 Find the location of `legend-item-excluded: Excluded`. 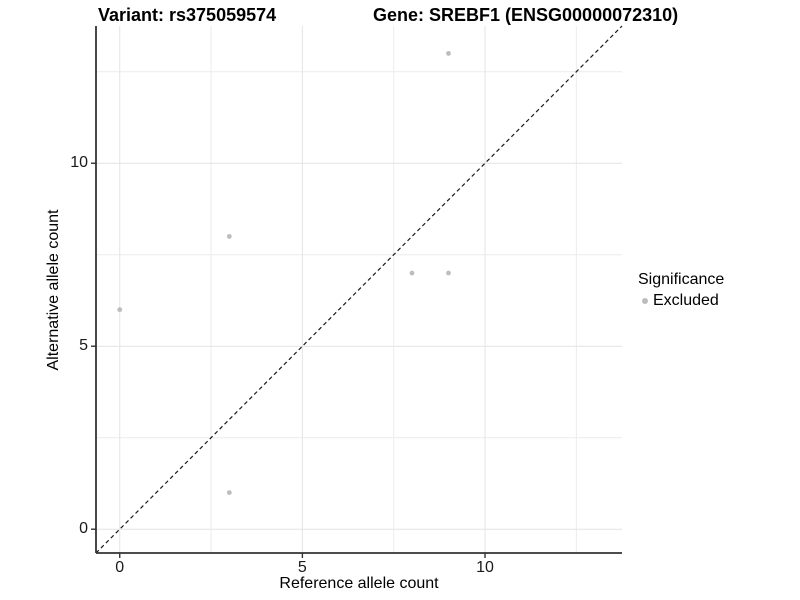

legend-item-excluded: Excluded is located at coordinates (681, 301).